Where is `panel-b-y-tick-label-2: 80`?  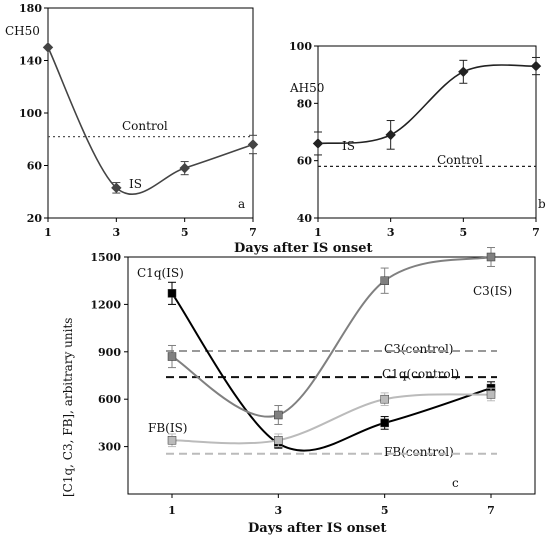
panel-b-y-tick-label-2: 80 is located at coordinates (305, 103).